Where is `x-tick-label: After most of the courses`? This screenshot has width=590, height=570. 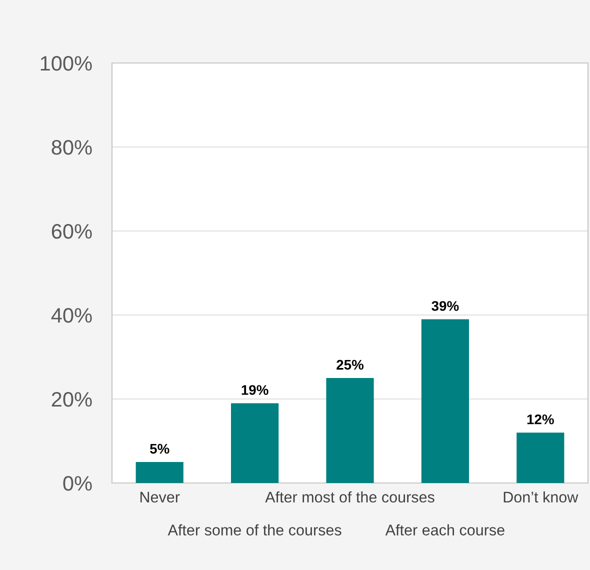
x-tick-label: After most of the courses is located at coordinates (349, 497).